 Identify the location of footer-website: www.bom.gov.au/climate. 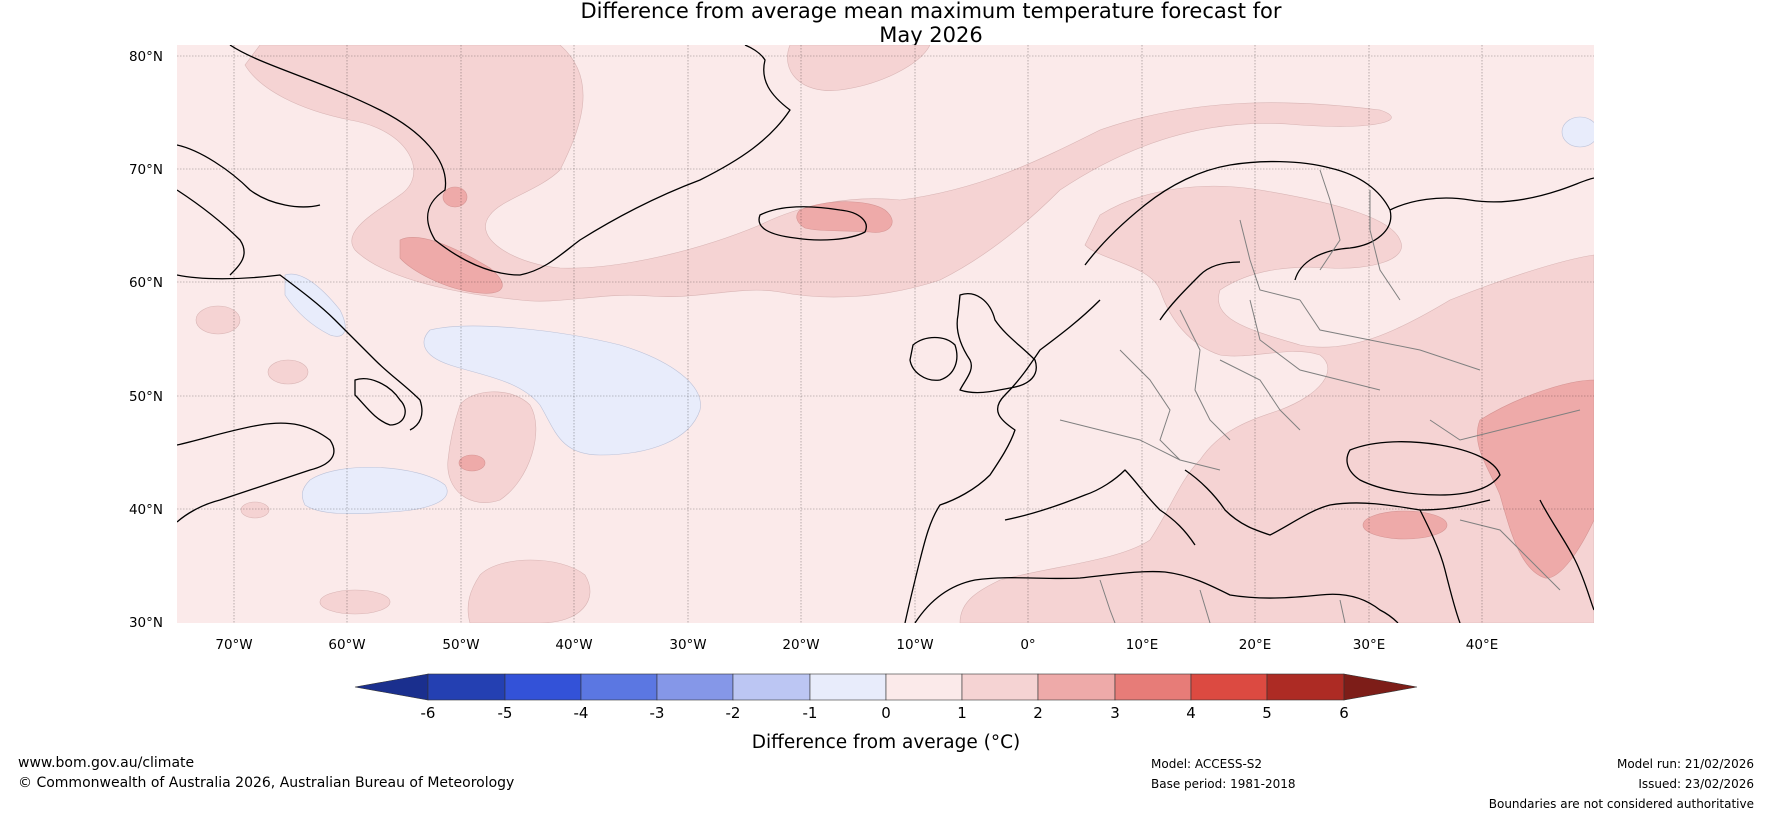
(106, 763).